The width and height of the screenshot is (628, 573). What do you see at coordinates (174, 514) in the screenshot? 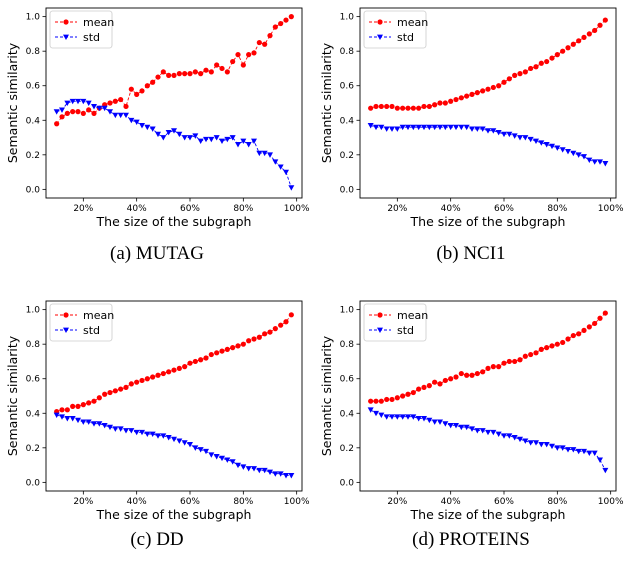
I see `x-axis-label: The size of the subgraph` at bounding box center [174, 514].